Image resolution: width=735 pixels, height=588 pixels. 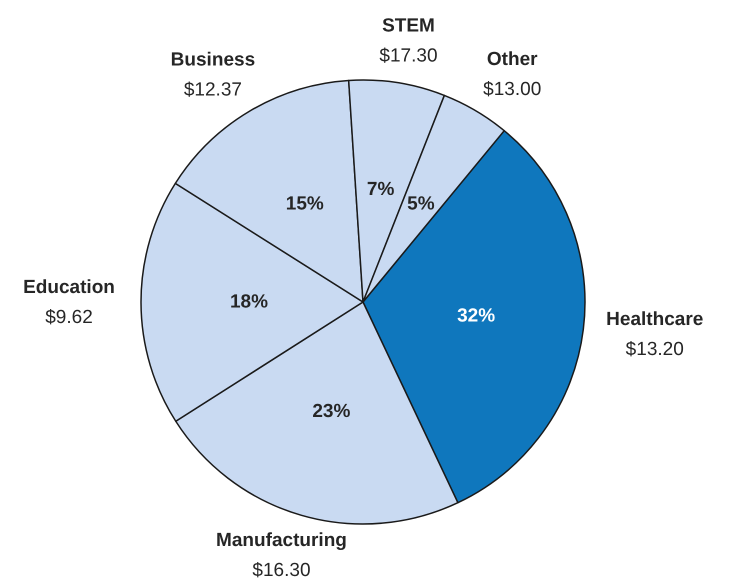 I want to click on data-label: 18%, so click(x=249, y=302).